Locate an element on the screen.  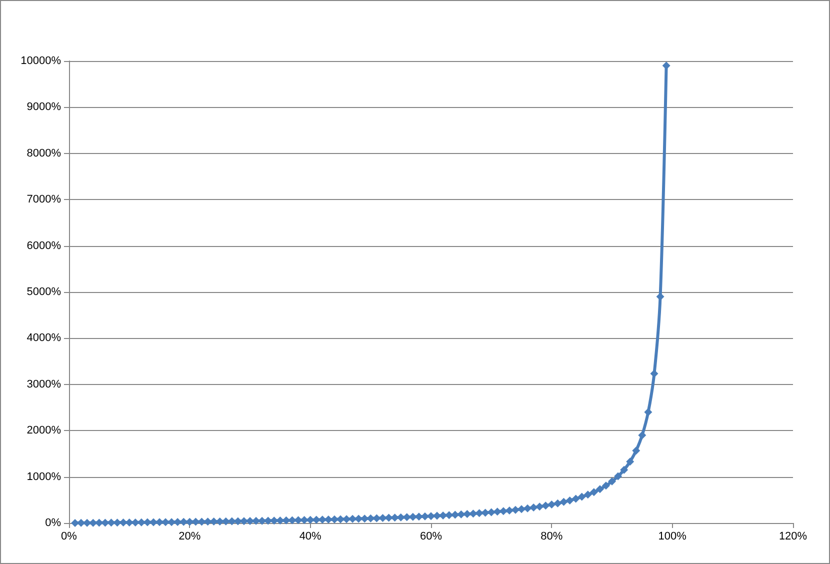
y-tick-label: 4000% is located at coordinates (44, 338).